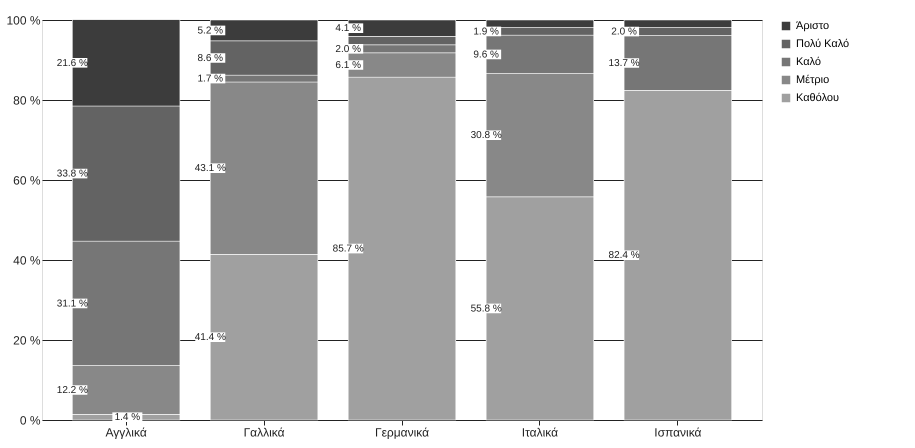 The width and height of the screenshot is (915, 448). What do you see at coordinates (72, 304) in the screenshot?
I see `data-label: 31.1 %` at bounding box center [72, 304].